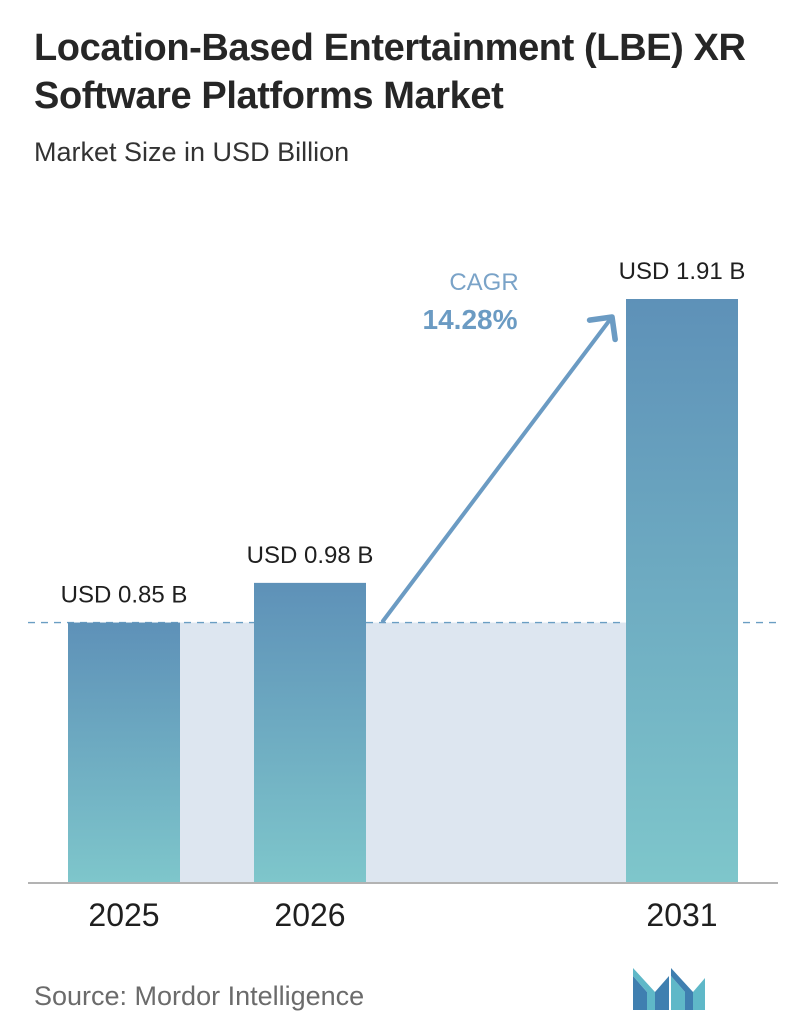 This screenshot has height=1034, width=796. Describe the element at coordinates (669, 989) in the screenshot. I see `mordor-intelligence-logo-icon` at that location.